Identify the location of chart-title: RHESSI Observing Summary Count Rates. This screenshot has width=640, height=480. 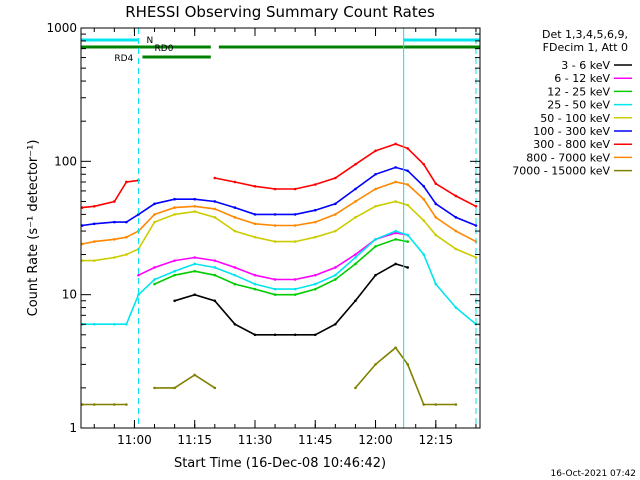
(280, 12).